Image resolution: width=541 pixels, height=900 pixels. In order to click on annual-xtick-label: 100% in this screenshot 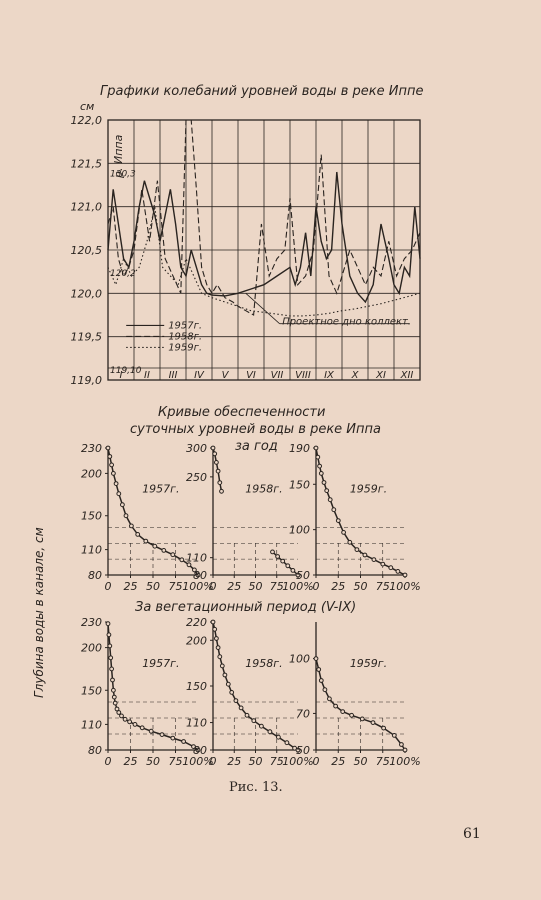, I will do `click(297, 586)`.